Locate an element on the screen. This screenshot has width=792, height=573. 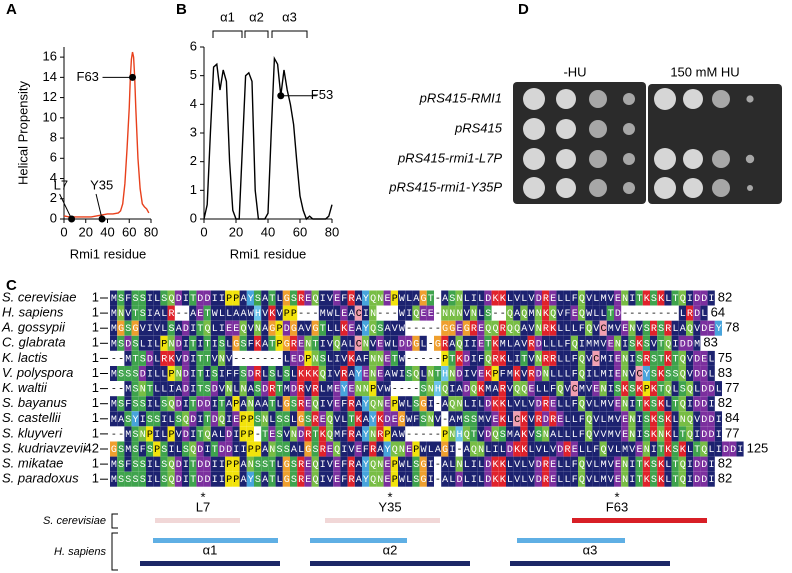
y-tick-label: 2 is located at coordinates (53, 197).